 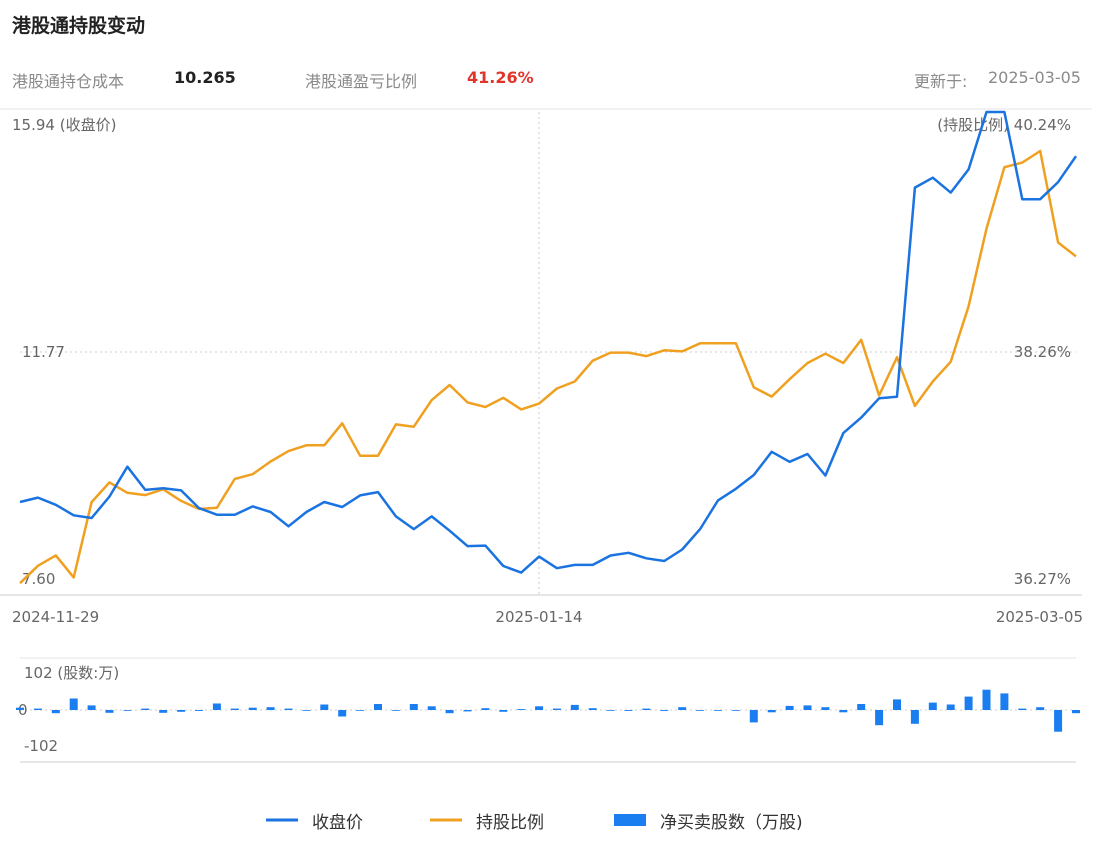 I want to click on x-tick-end: 2025-03-05, so click(x=1039, y=617).